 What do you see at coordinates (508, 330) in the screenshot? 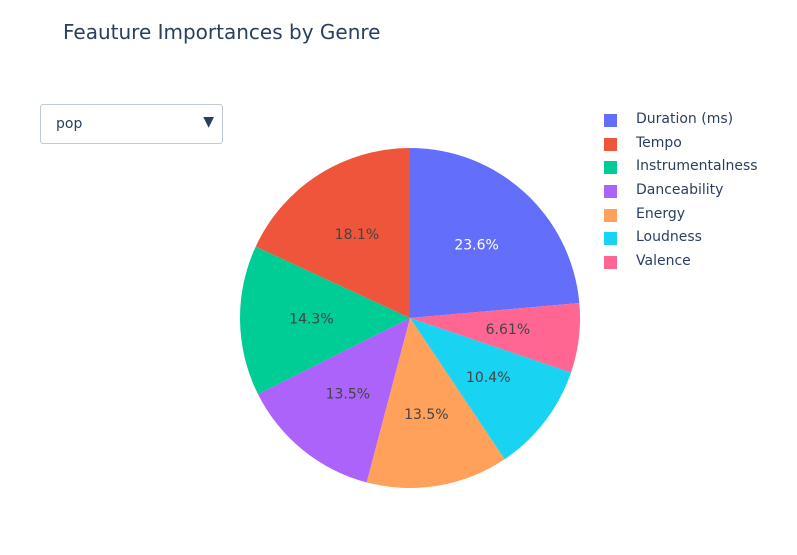
I see `pie-slice-label: 6.61%` at bounding box center [508, 330].